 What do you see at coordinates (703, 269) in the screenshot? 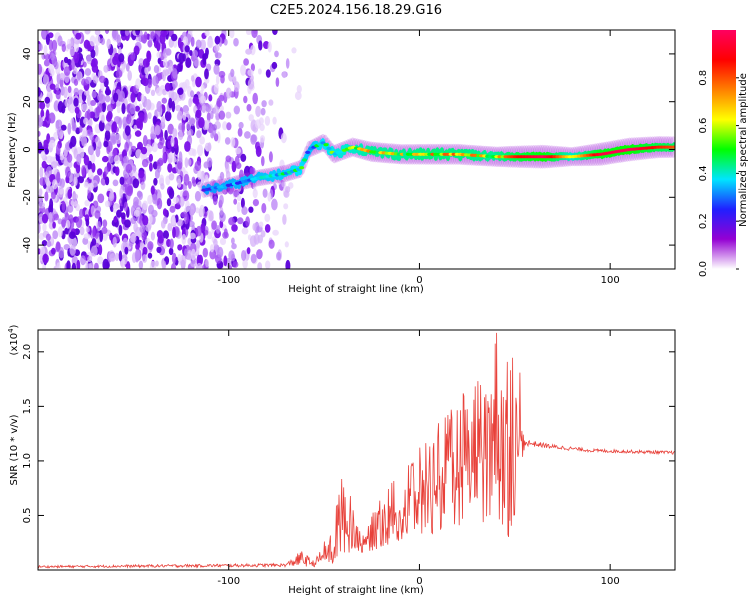
I see `colorbar-tick-label: 0.0` at bounding box center [703, 269].